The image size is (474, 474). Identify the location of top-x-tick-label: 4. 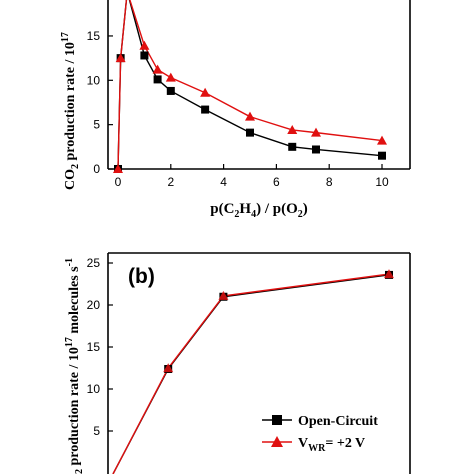
(223, 182).